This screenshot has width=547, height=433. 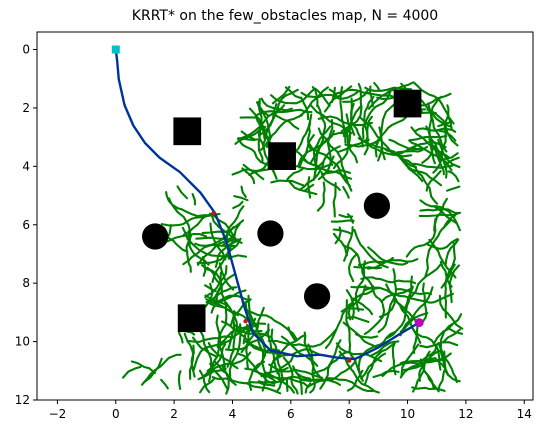 What do you see at coordinates (349, 414) in the screenshot?
I see `x-tick-label: 8` at bounding box center [349, 414].